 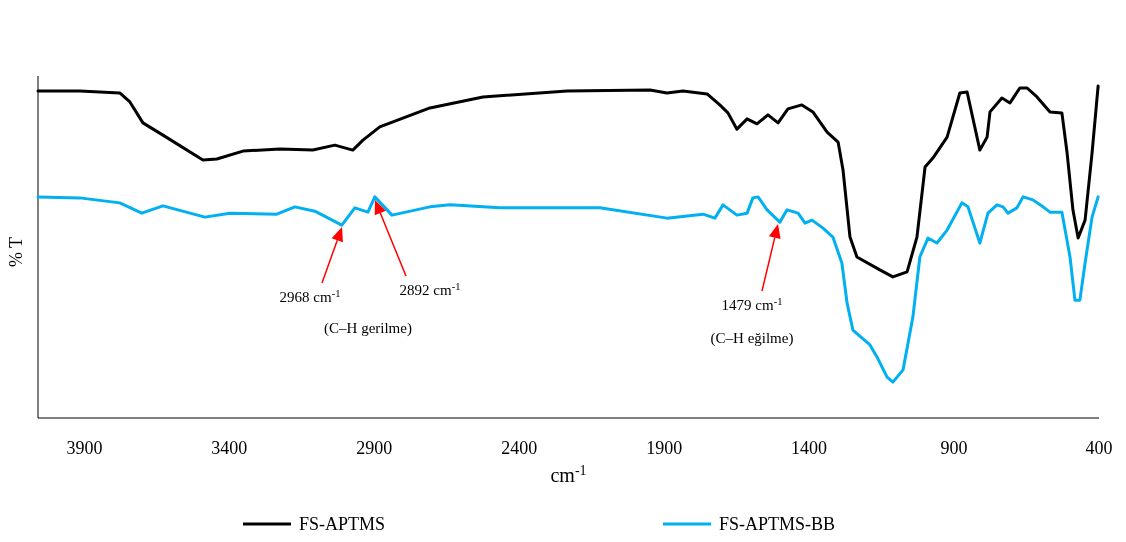 What do you see at coordinates (777, 524) in the screenshot?
I see `legend-label: FS-APTMS-BB` at bounding box center [777, 524].